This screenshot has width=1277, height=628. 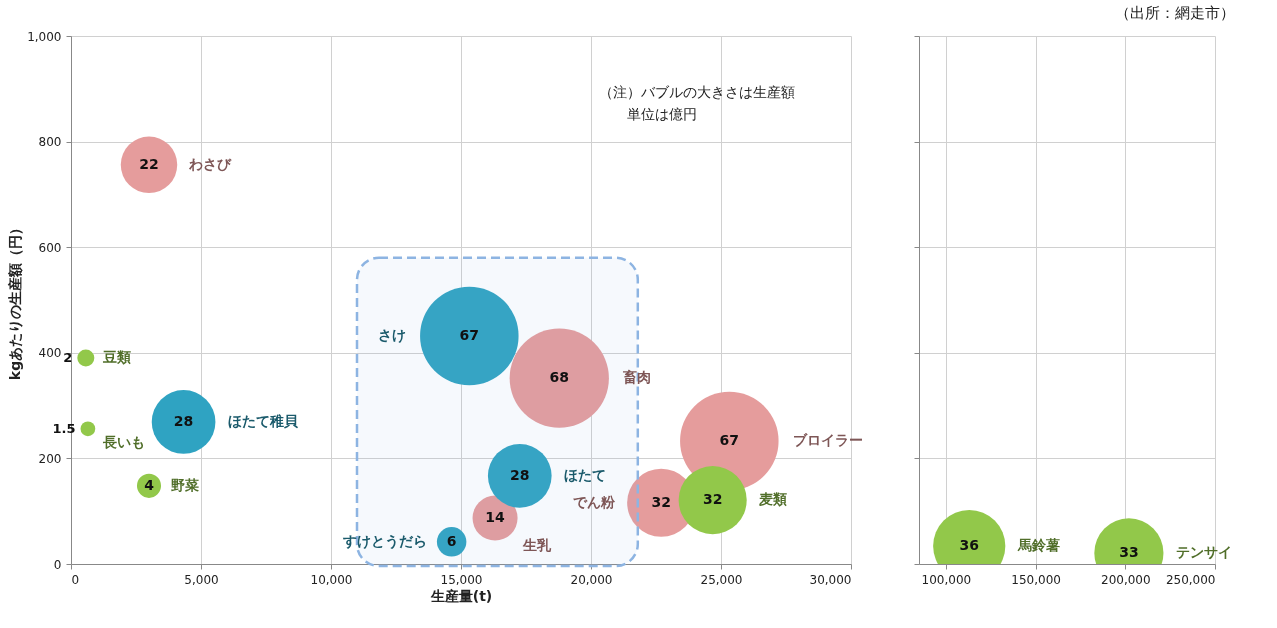 What do you see at coordinates (1203, 551) in the screenshot?
I see `series-label: テンサイ` at bounding box center [1203, 551].